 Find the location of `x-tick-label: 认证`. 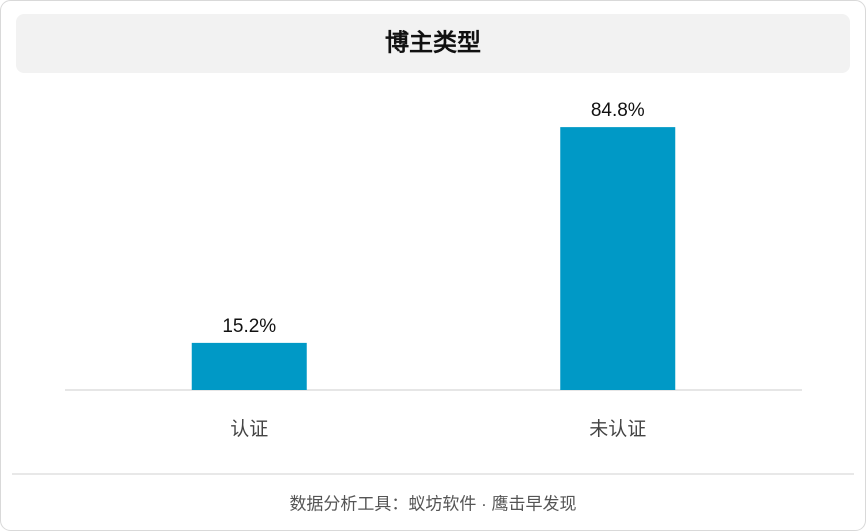

x-tick-label: 认证 is located at coordinates (249, 429).